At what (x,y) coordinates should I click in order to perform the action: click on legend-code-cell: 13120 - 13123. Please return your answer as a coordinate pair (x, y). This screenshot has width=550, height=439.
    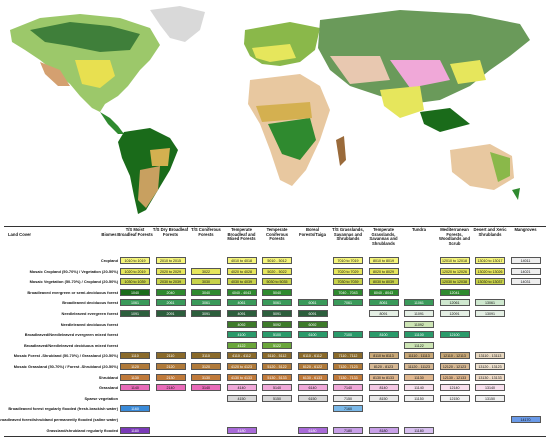
    Looking at the image, I should click on (490, 366).